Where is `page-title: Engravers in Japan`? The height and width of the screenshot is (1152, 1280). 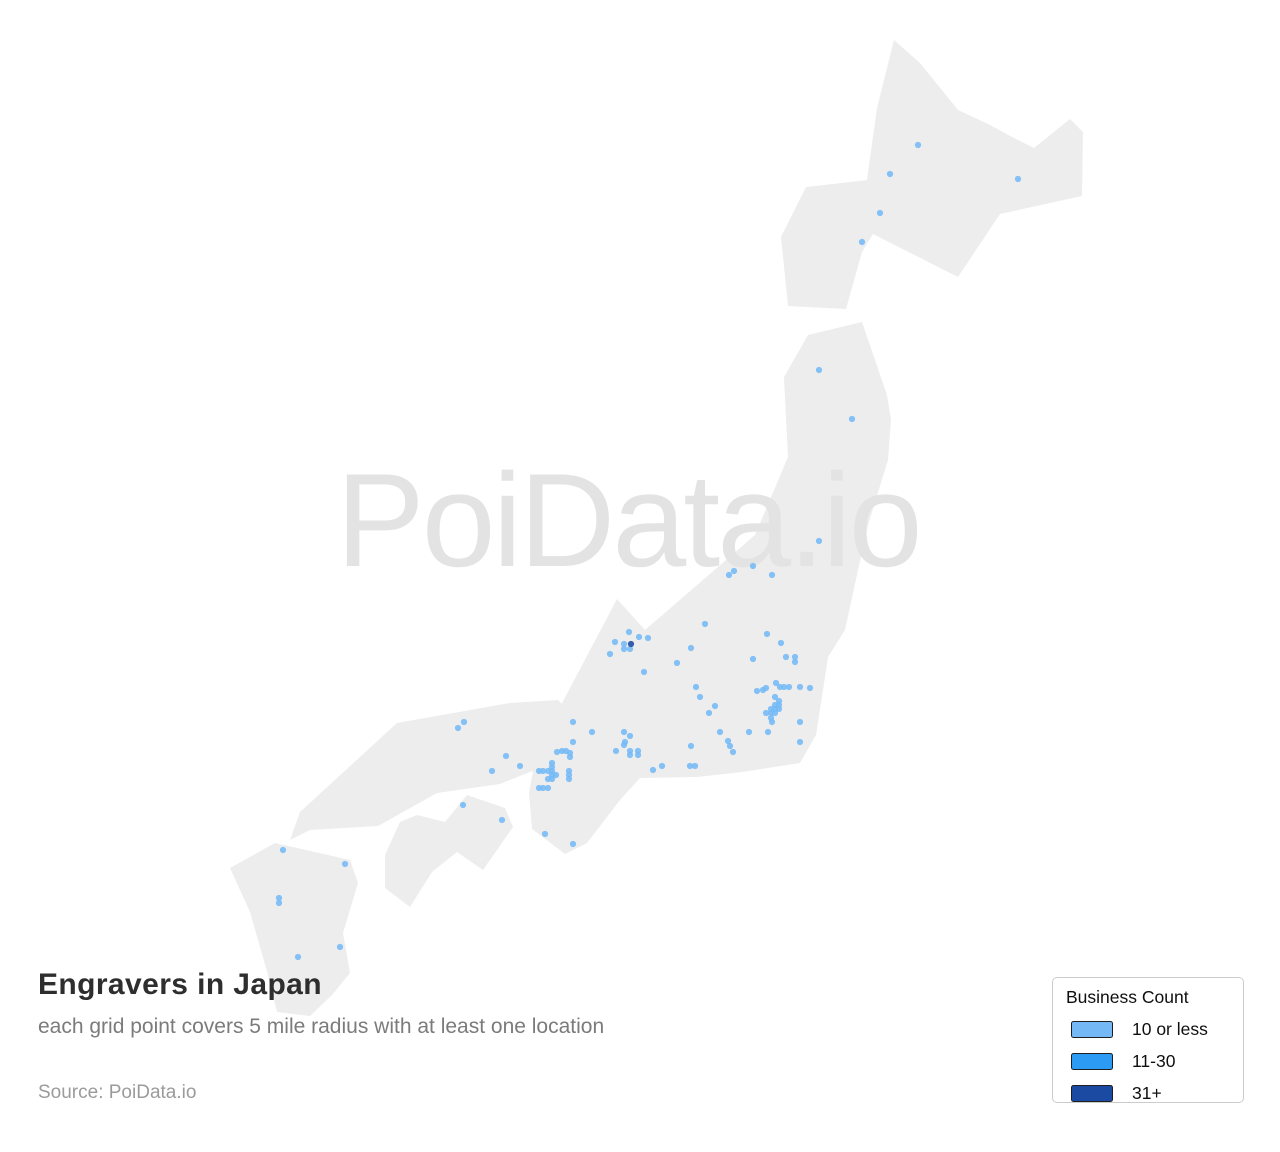 page-title: Engravers in Japan is located at coordinates (180, 984).